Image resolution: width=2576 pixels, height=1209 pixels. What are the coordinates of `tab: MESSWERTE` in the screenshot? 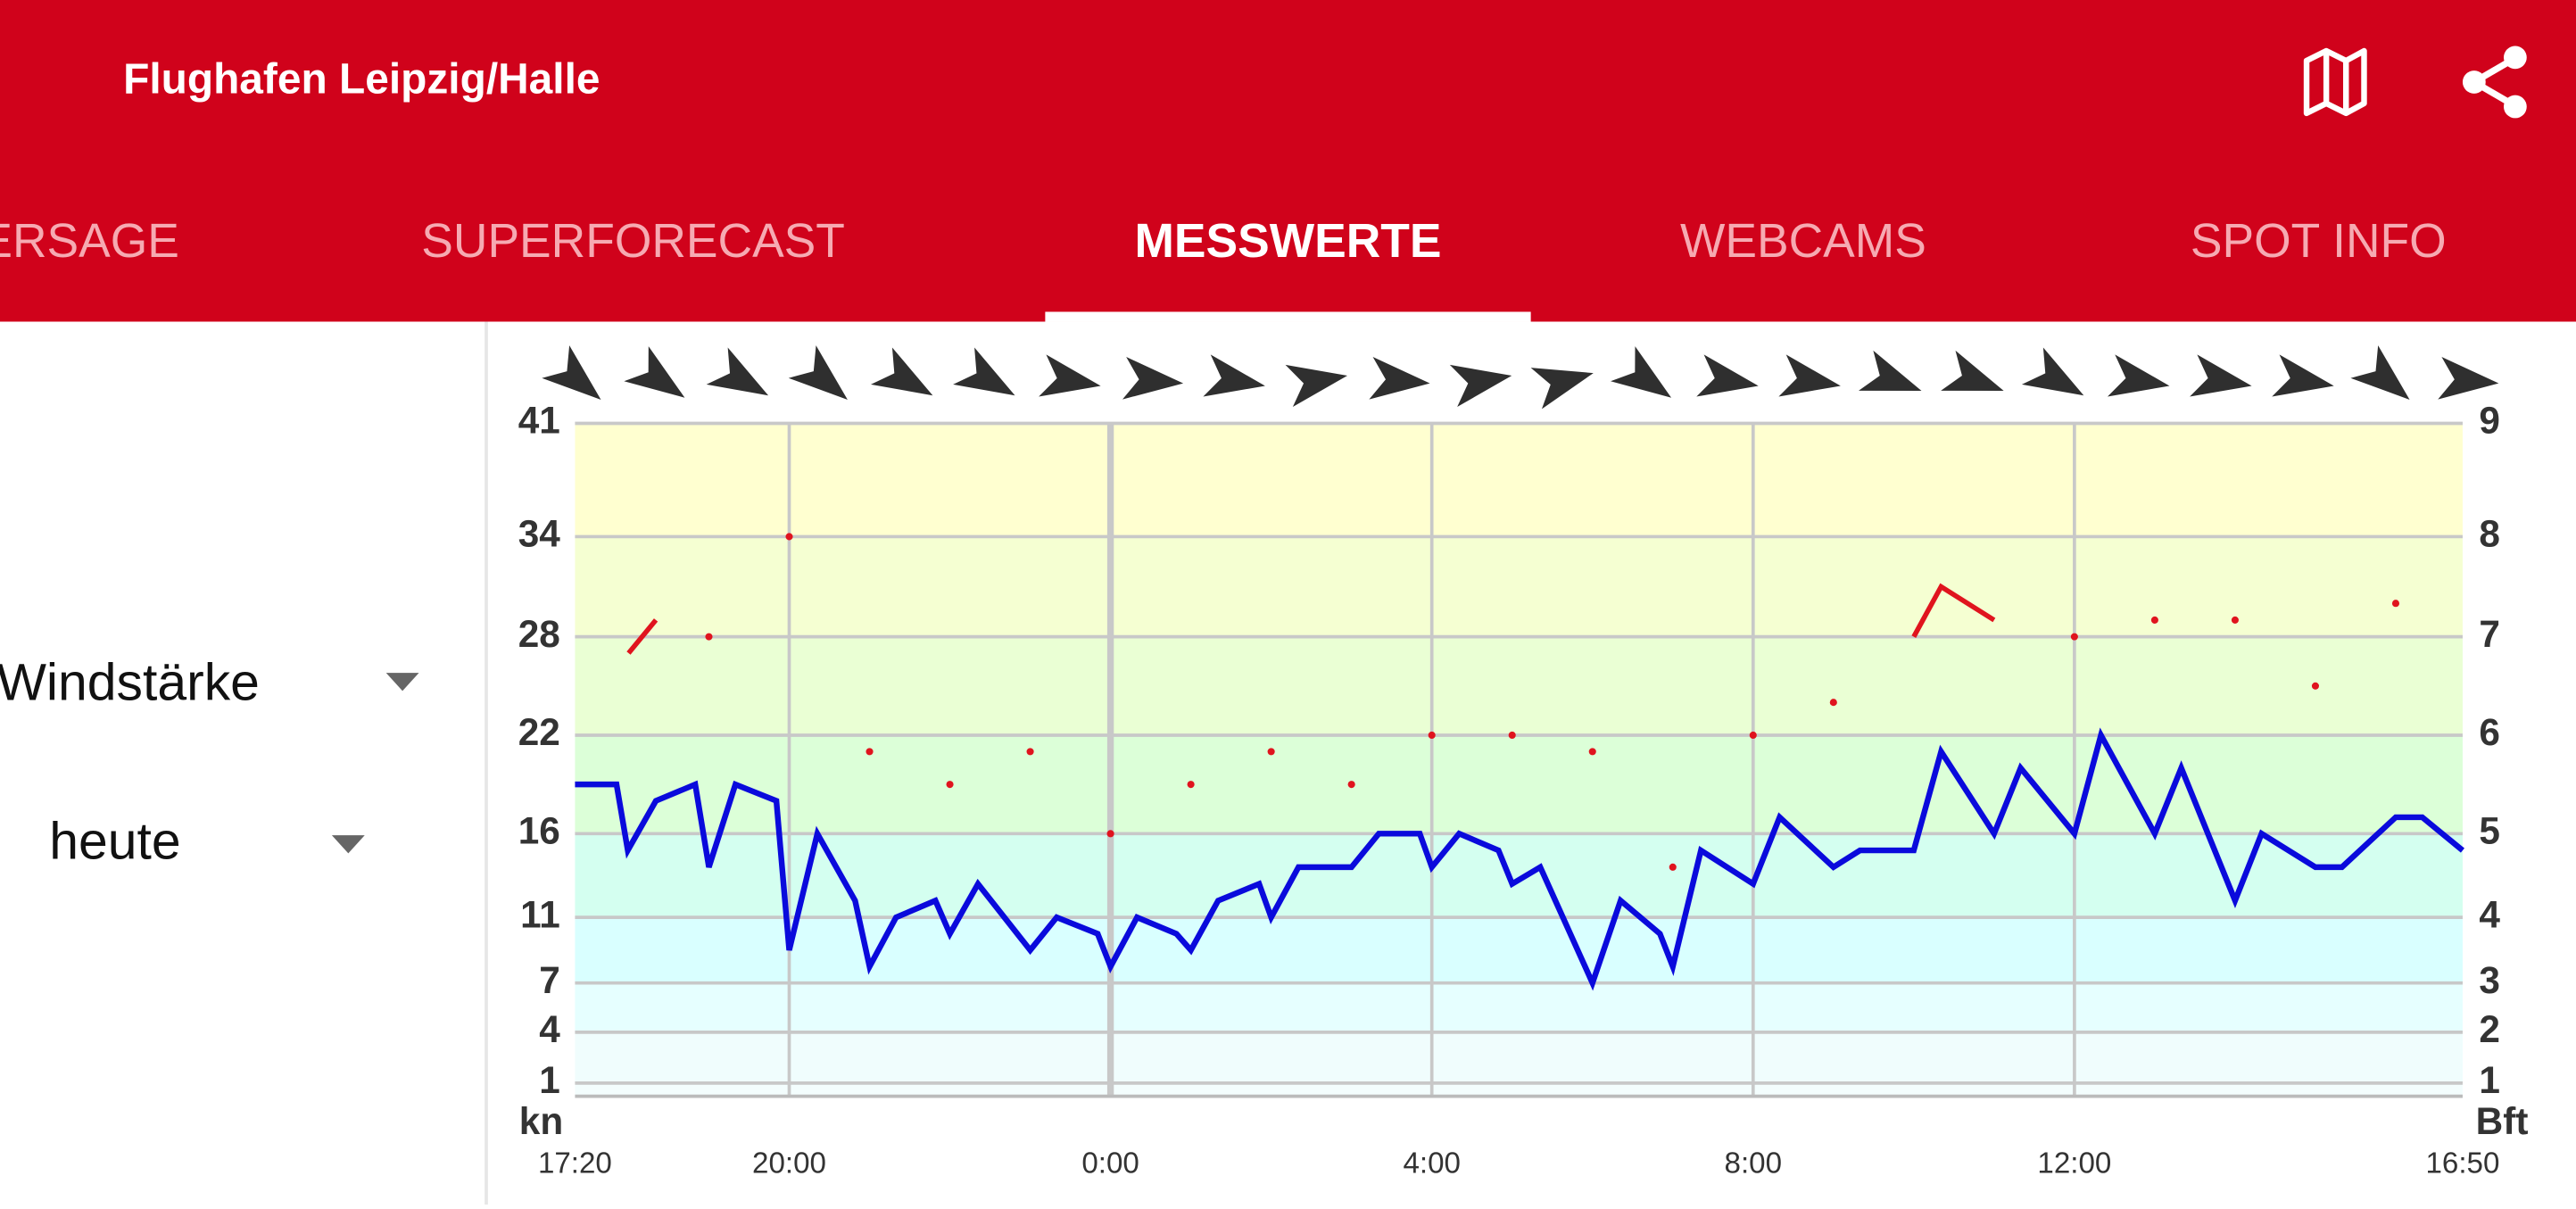 It's located at (1288, 268).